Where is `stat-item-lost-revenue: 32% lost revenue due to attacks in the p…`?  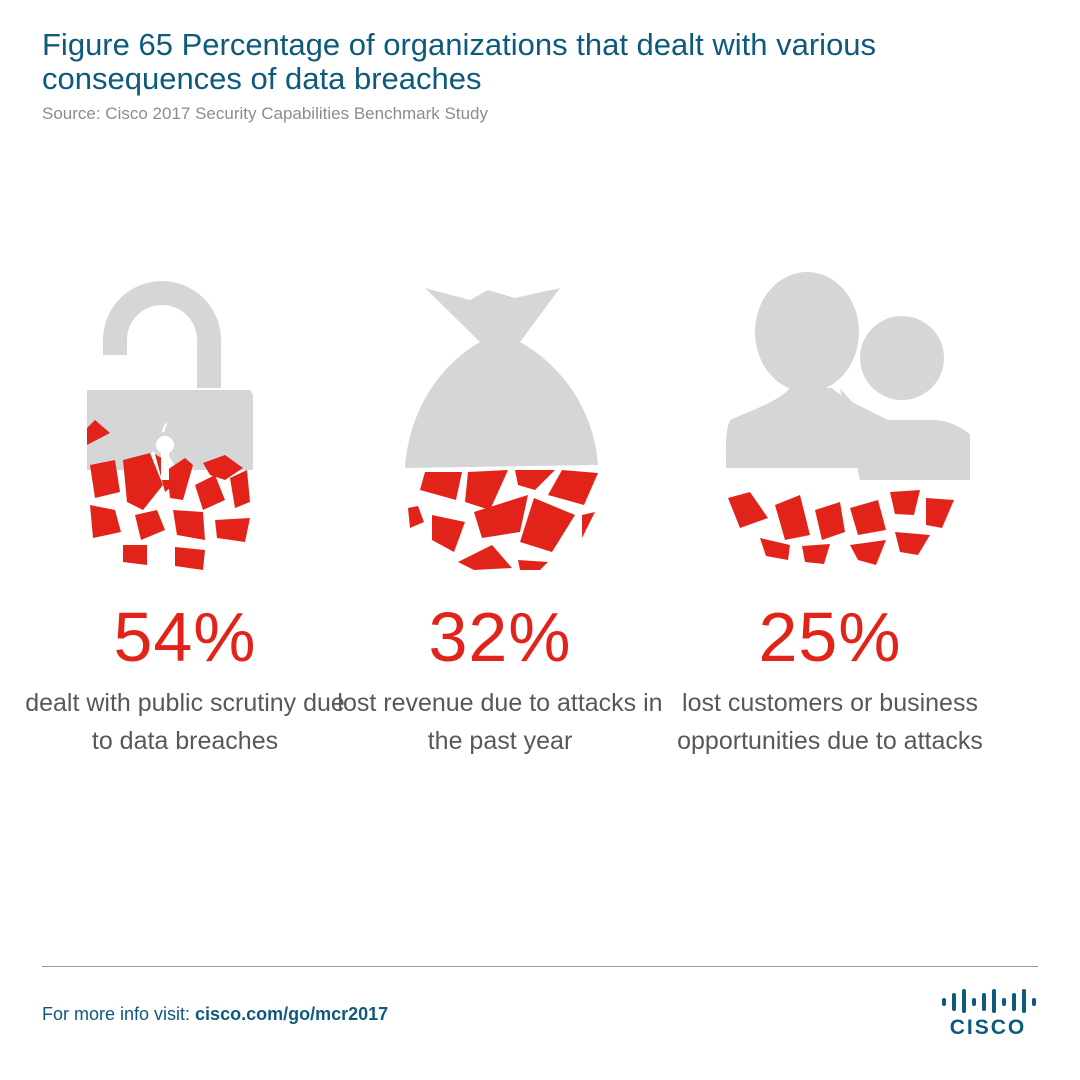 stat-item-lost-revenue: 32% lost revenue due to attacks in the p… is located at coordinates (500, 515).